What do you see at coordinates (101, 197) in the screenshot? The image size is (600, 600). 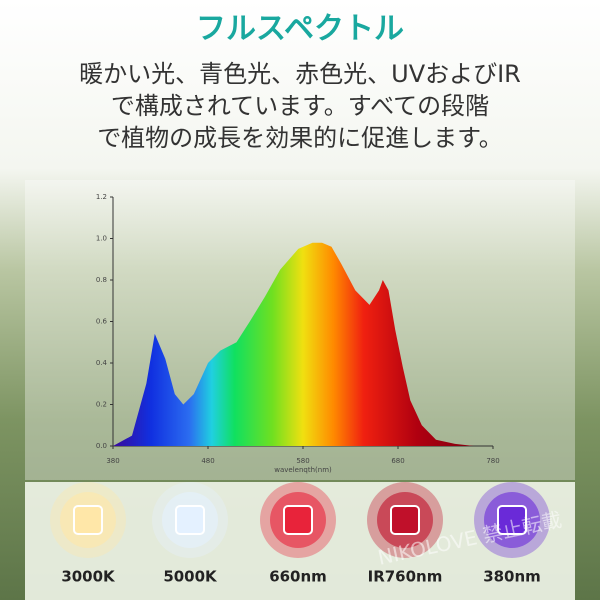 I see `y-tick-label: 1.2` at bounding box center [101, 197].